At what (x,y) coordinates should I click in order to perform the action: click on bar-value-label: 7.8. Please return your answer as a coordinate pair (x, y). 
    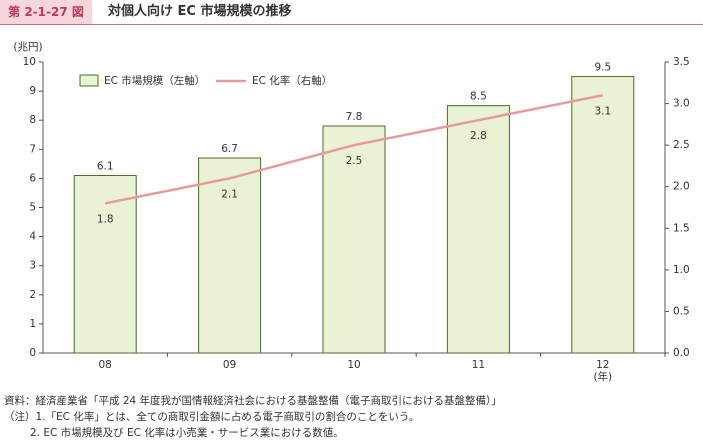
    Looking at the image, I should click on (354, 117).